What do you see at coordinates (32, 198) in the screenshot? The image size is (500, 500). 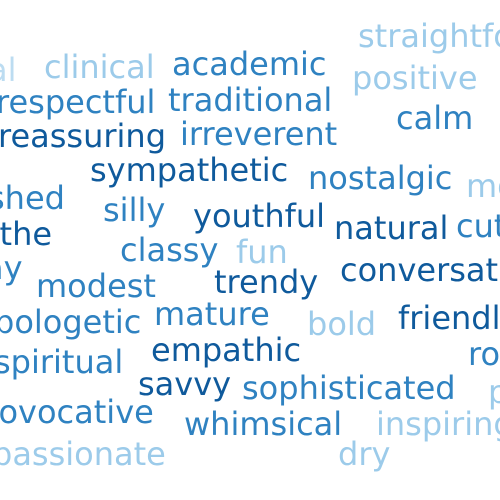 I see `word-shed: shed` at bounding box center [32, 198].